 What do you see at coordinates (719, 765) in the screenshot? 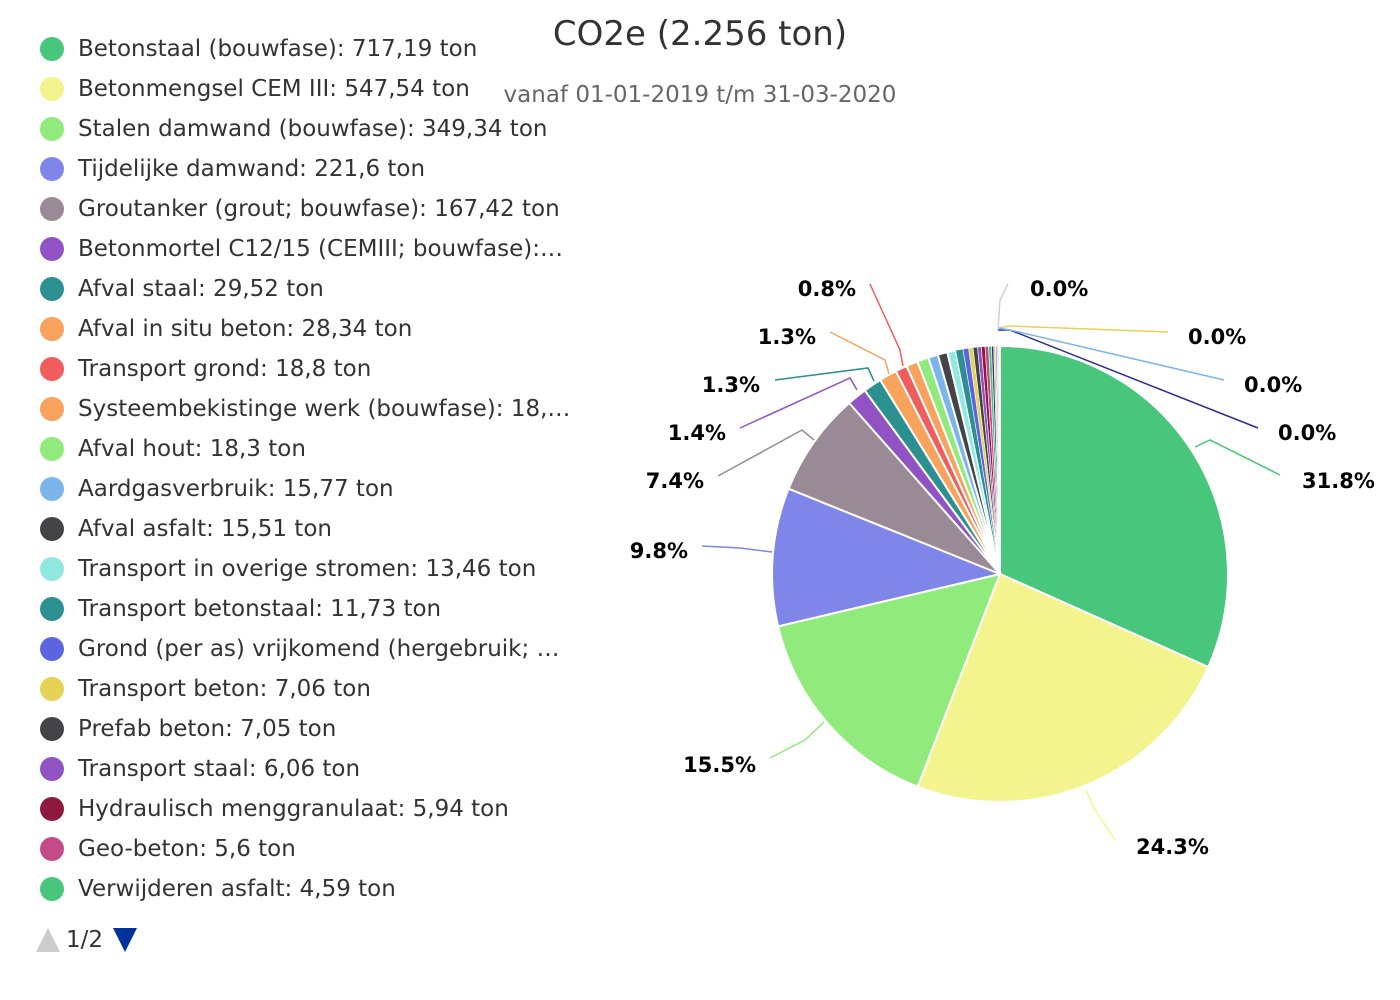
I see `slice-percentage-label: 15.5%` at bounding box center [719, 765].